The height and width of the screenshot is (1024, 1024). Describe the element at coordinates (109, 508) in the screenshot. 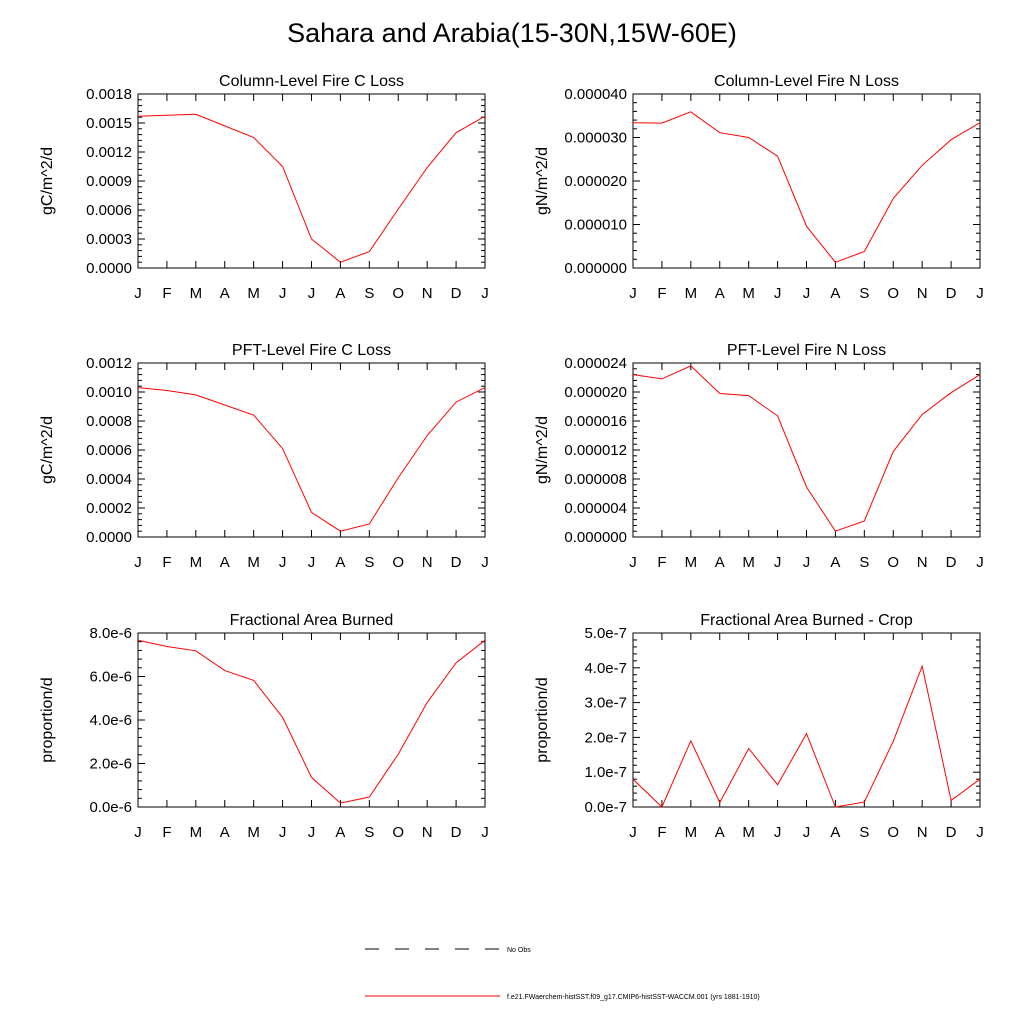

I see `y-tick-label: 0.0002` at that location.